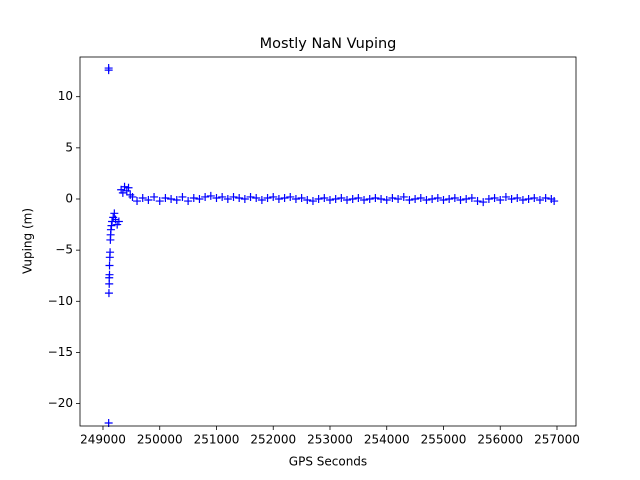 The height and width of the screenshot is (480, 640). I want to click on x-tick-label: 256000, so click(500, 440).